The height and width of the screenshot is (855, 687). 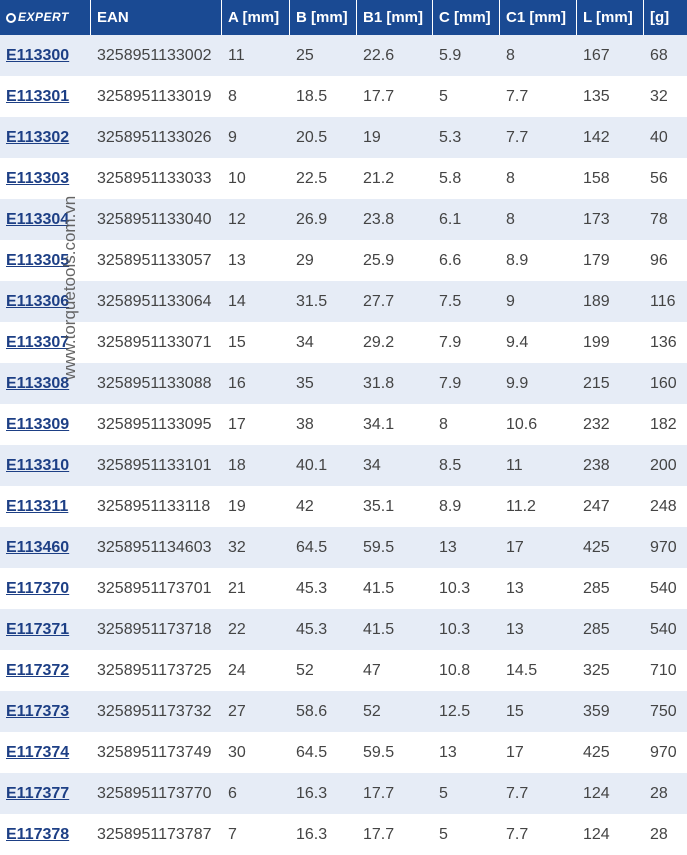 What do you see at coordinates (379, 793) in the screenshot?
I see `b1-cell: 17.7` at bounding box center [379, 793].